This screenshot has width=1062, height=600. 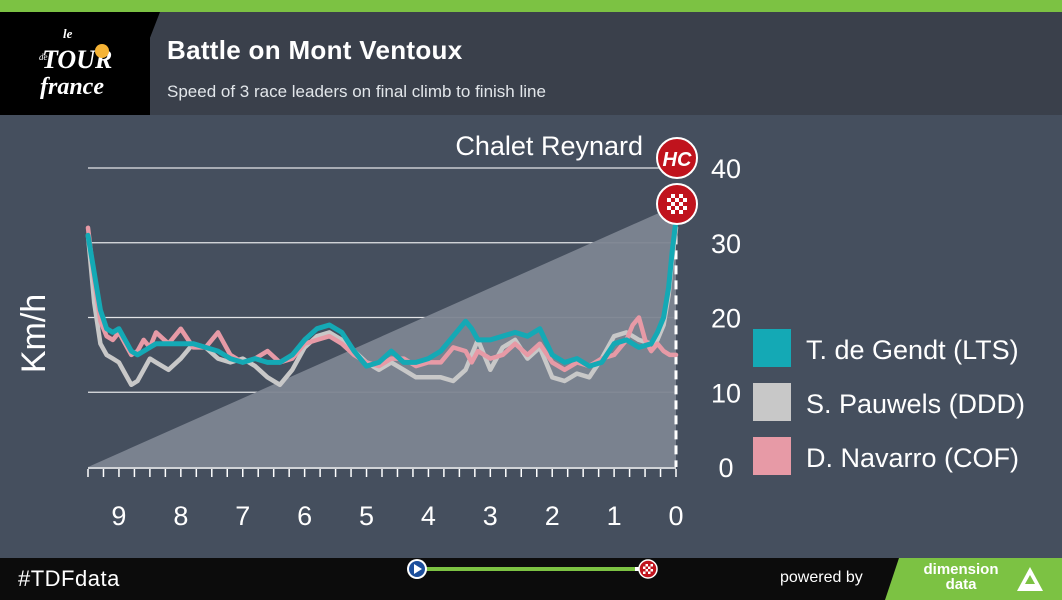 I want to click on chart-title: Battle on Mont Ventoux, so click(x=315, y=50).